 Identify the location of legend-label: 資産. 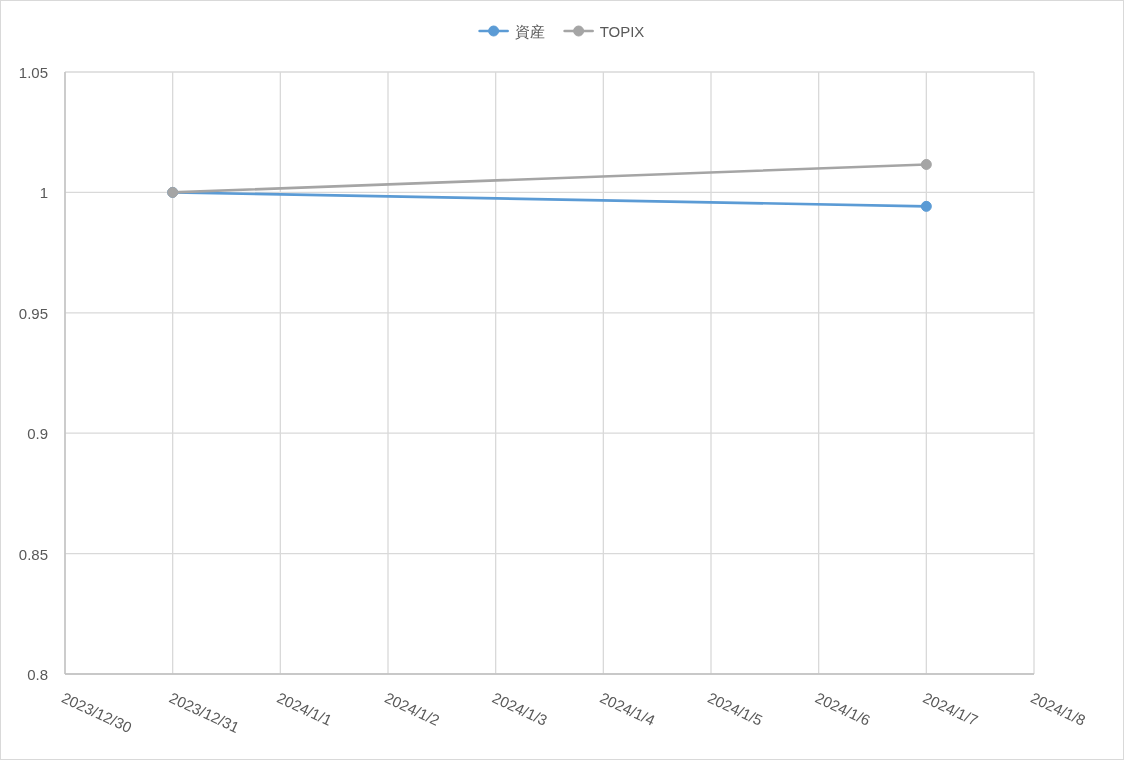
(529, 31).